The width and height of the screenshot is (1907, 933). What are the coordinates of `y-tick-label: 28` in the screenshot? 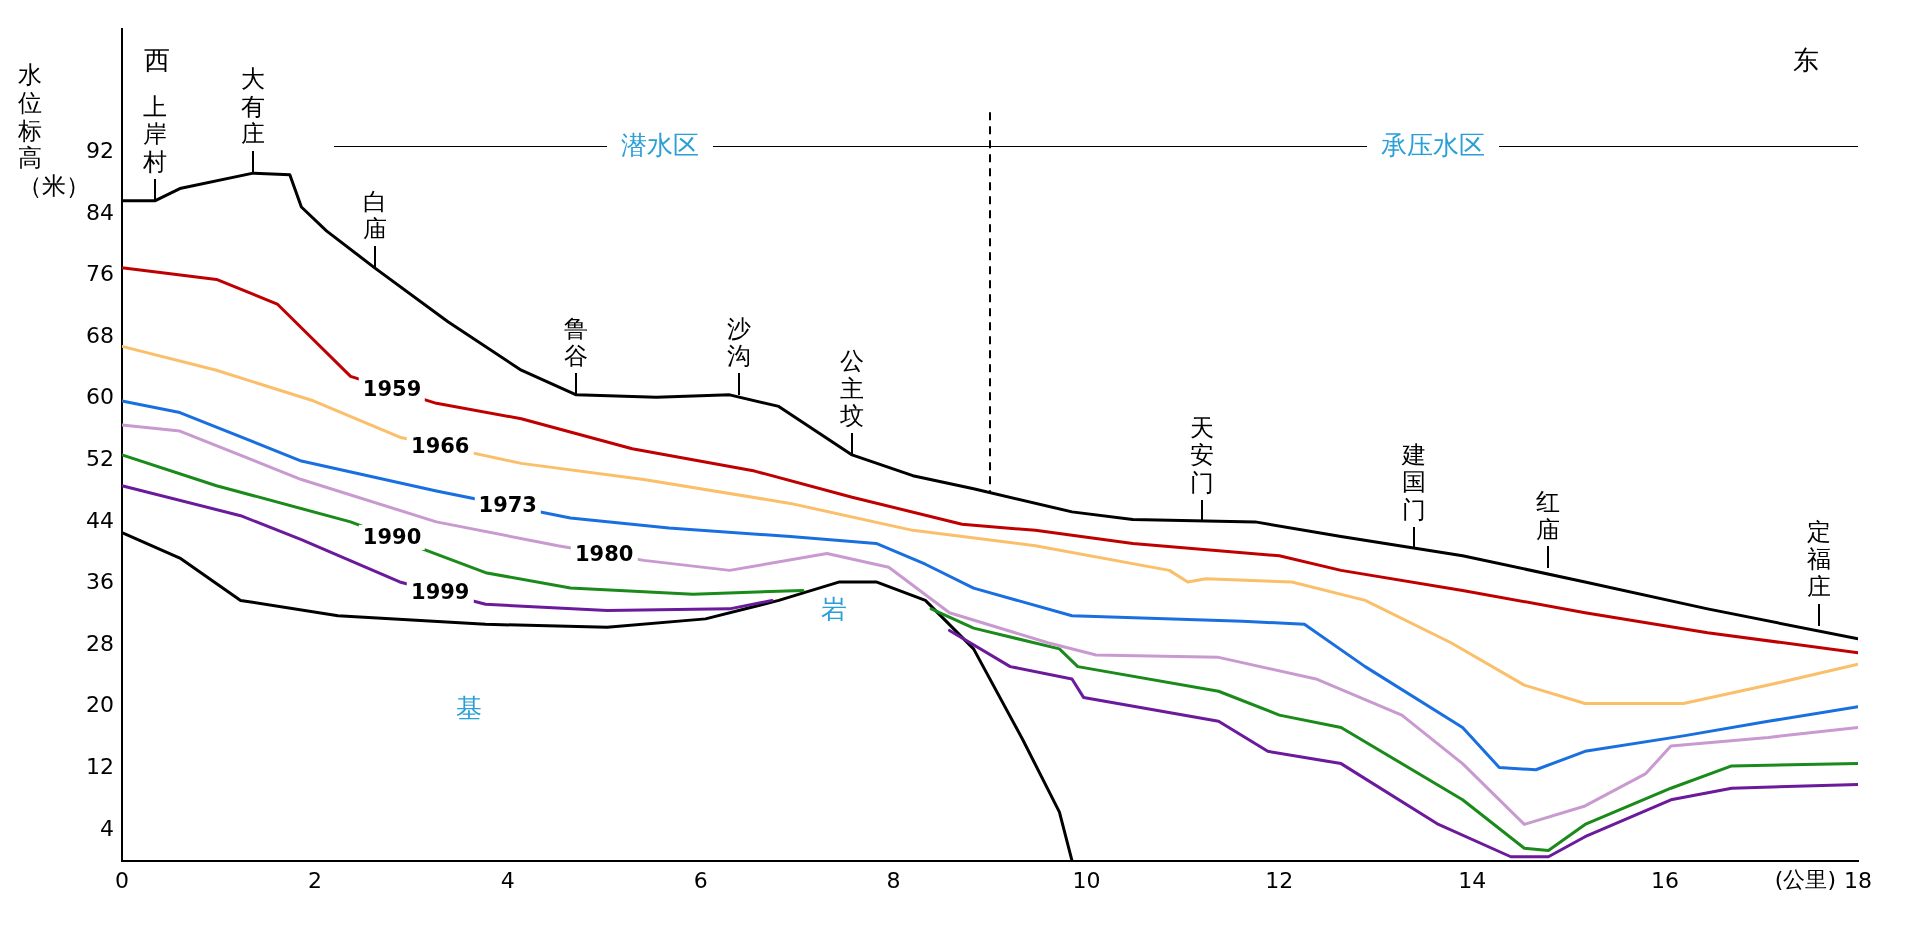 It's located at (99, 643).